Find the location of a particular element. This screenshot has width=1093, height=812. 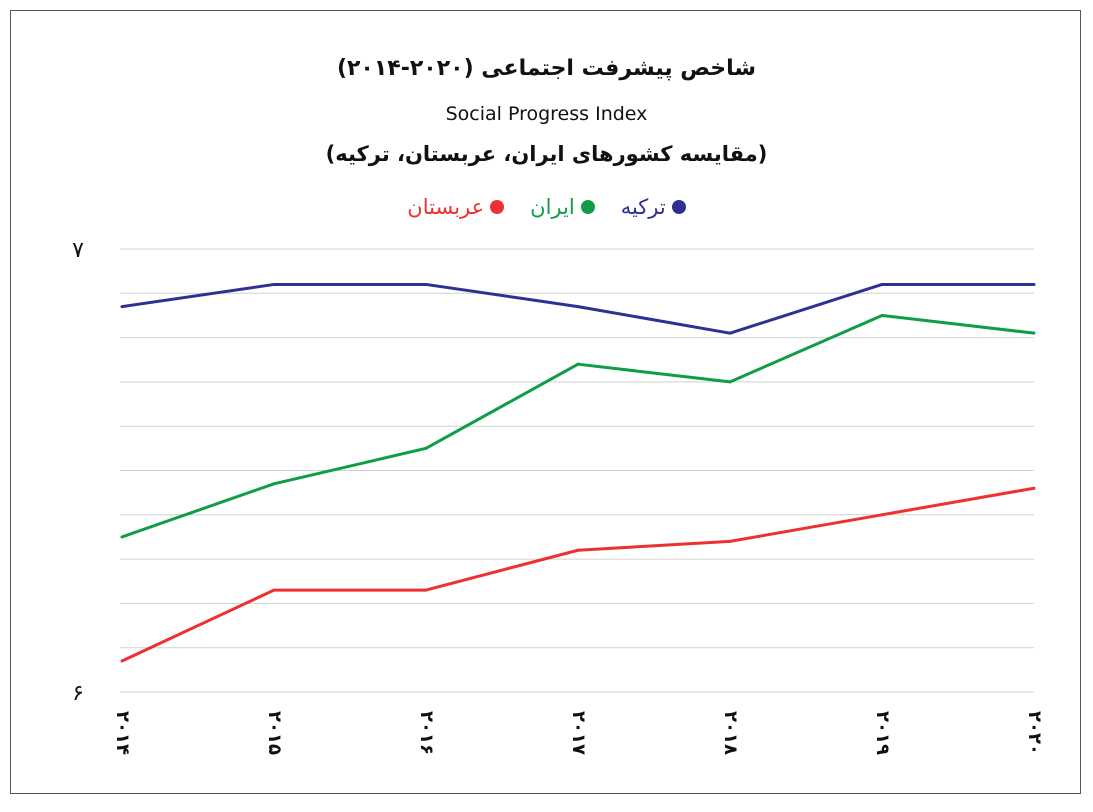

legend: ترکیه ایران عربستان is located at coordinates (546, 207).